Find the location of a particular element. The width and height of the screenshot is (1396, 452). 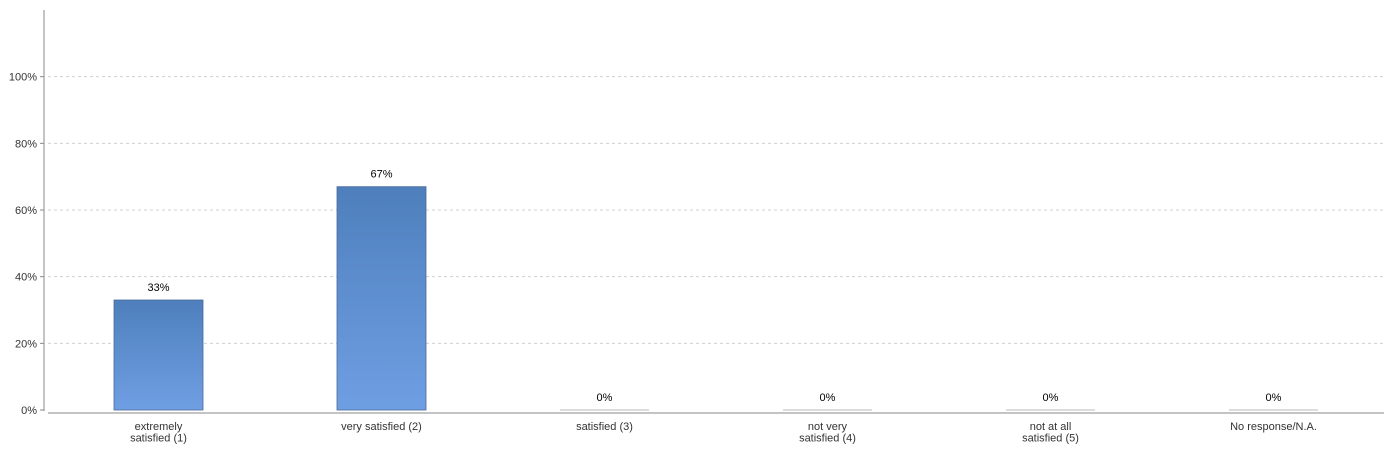

y-axis-ticks: 0% 20% 40% 60% 80% 100% is located at coordinates (26, 244).